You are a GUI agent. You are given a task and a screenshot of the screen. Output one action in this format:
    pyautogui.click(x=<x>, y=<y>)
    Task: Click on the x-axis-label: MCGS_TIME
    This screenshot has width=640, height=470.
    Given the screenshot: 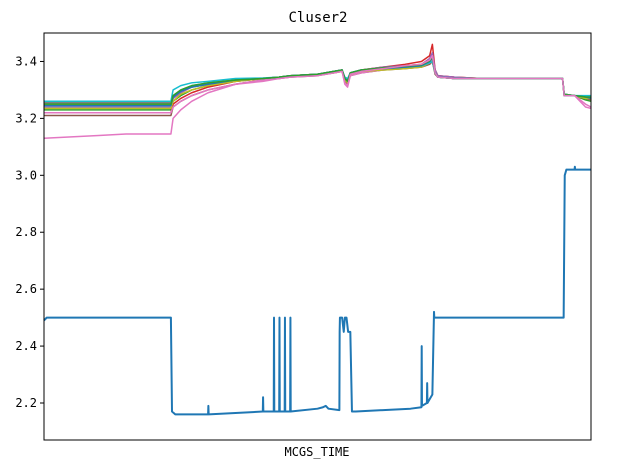 What is the action you would take?
    pyautogui.click(x=316, y=452)
    